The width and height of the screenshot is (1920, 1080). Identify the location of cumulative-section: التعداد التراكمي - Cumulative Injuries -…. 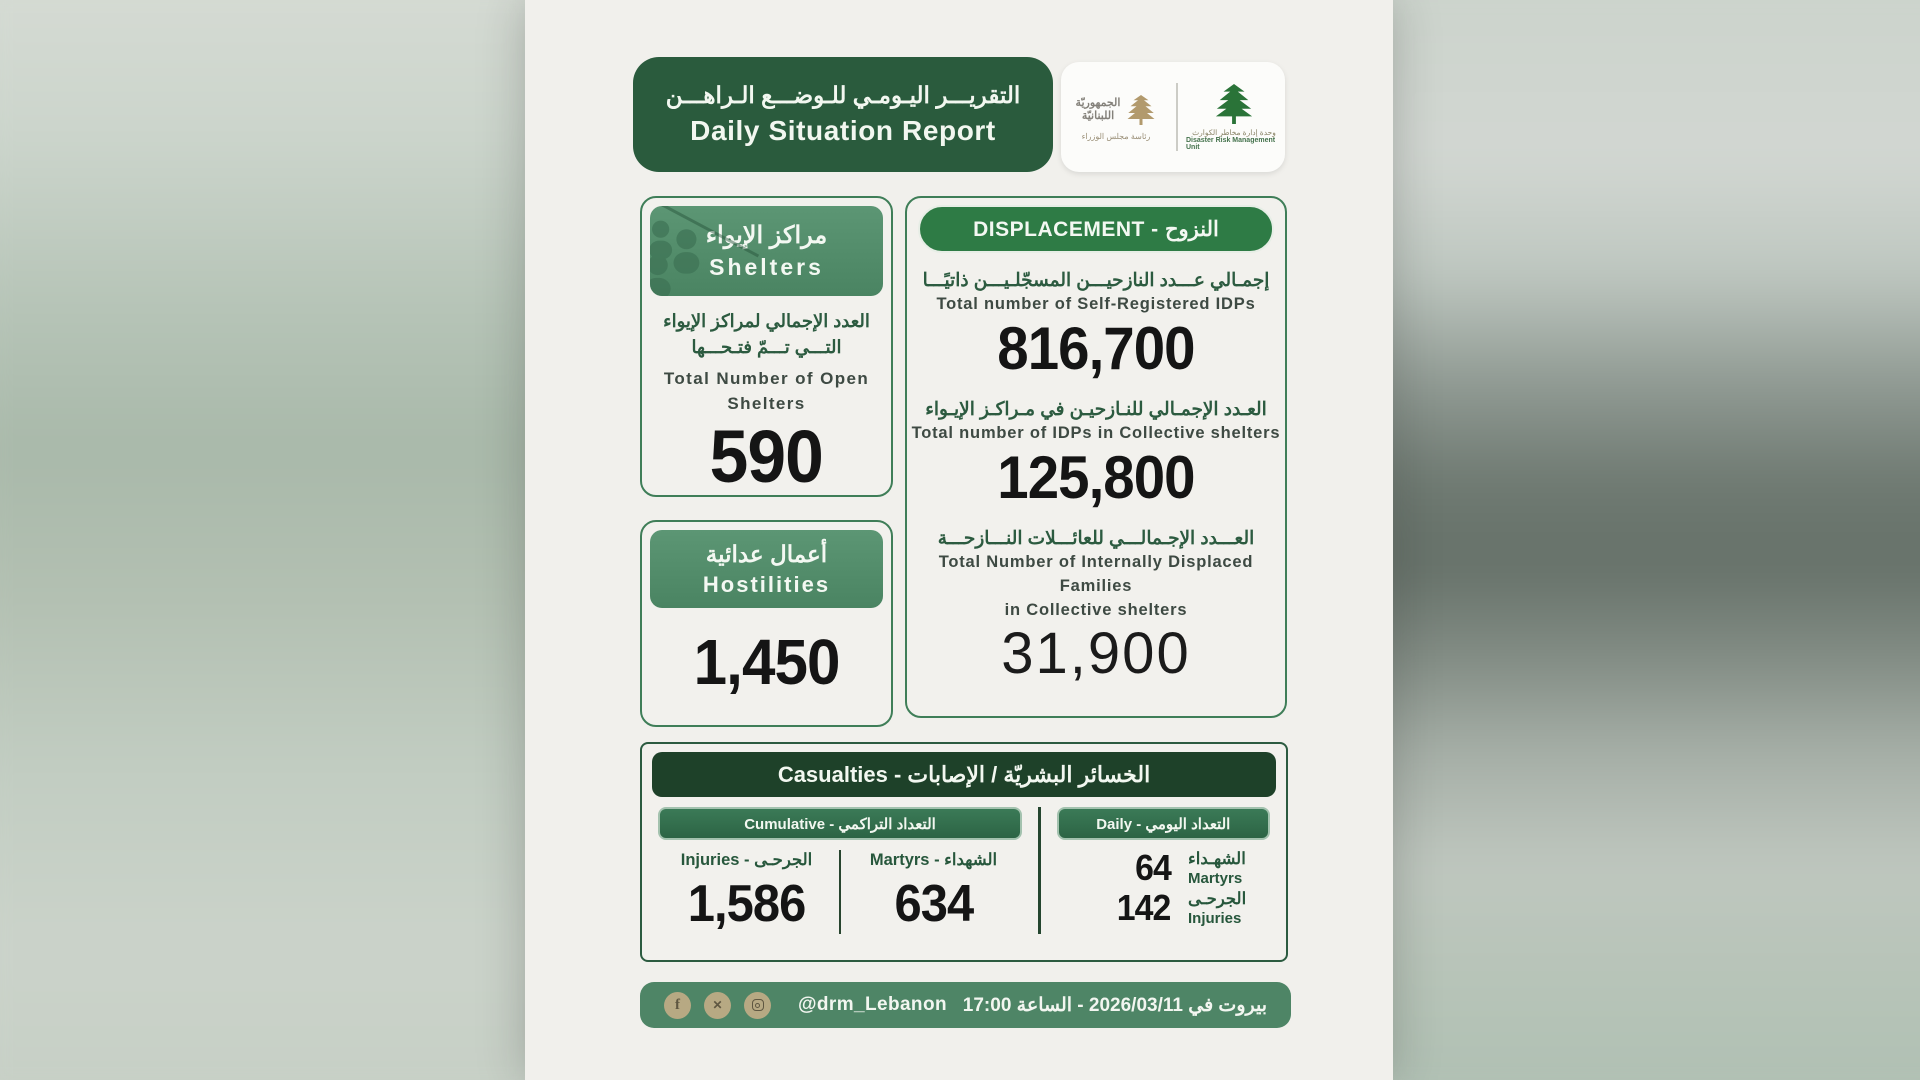
(840, 870).